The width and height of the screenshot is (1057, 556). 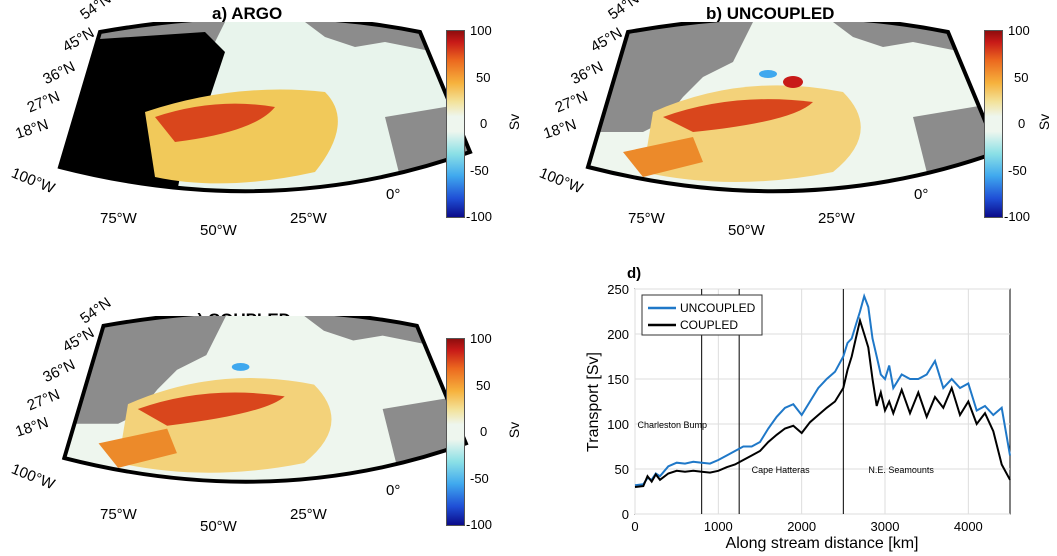 What do you see at coordinates (625, 514) in the screenshot?
I see `y-tick-label: 0` at bounding box center [625, 514].